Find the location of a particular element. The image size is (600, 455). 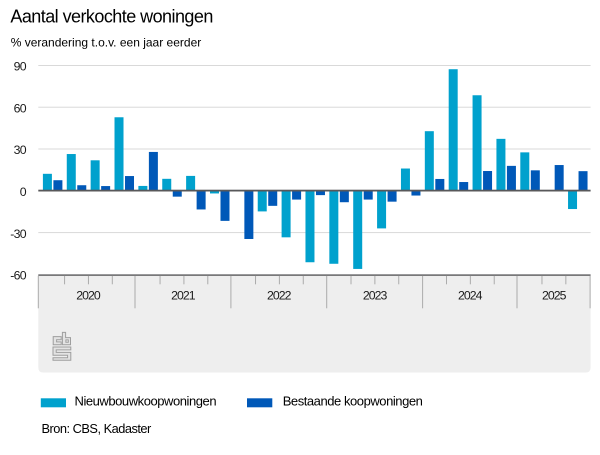

svg-text:% verandering t.o.v. een jaar: % verandering t.o.v. een jaar eerder is located at coordinates (106, 43).